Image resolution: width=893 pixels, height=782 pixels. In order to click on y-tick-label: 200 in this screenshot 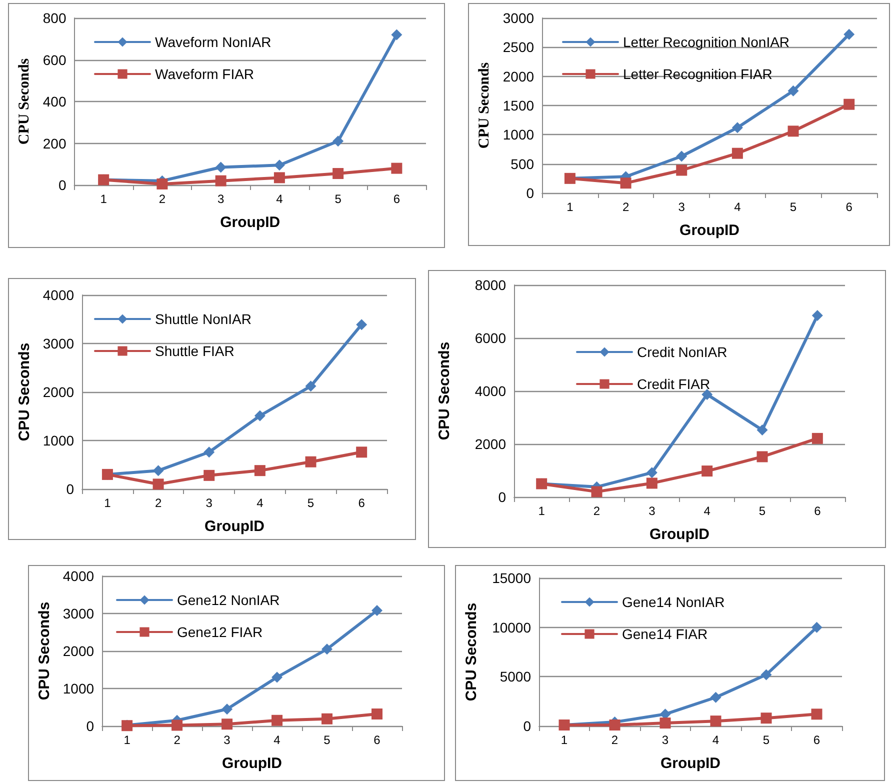, I will do `click(54, 143)`.